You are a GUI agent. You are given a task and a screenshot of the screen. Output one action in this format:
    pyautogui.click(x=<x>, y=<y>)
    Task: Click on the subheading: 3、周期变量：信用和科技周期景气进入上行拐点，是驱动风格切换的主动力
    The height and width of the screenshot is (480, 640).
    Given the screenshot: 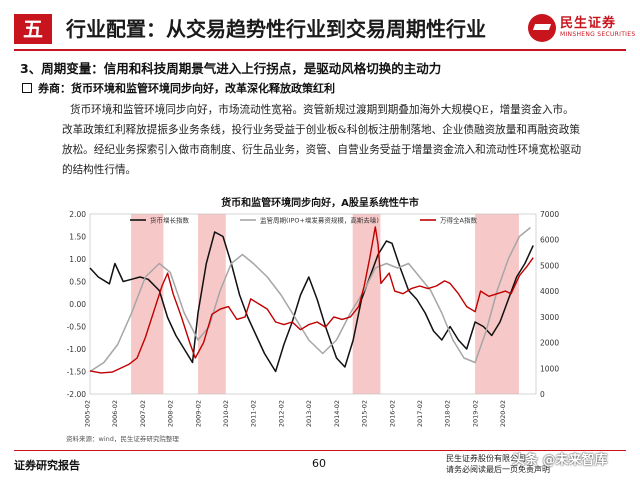 What is the action you would take?
    pyautogui.click(x=231, y=68)
    